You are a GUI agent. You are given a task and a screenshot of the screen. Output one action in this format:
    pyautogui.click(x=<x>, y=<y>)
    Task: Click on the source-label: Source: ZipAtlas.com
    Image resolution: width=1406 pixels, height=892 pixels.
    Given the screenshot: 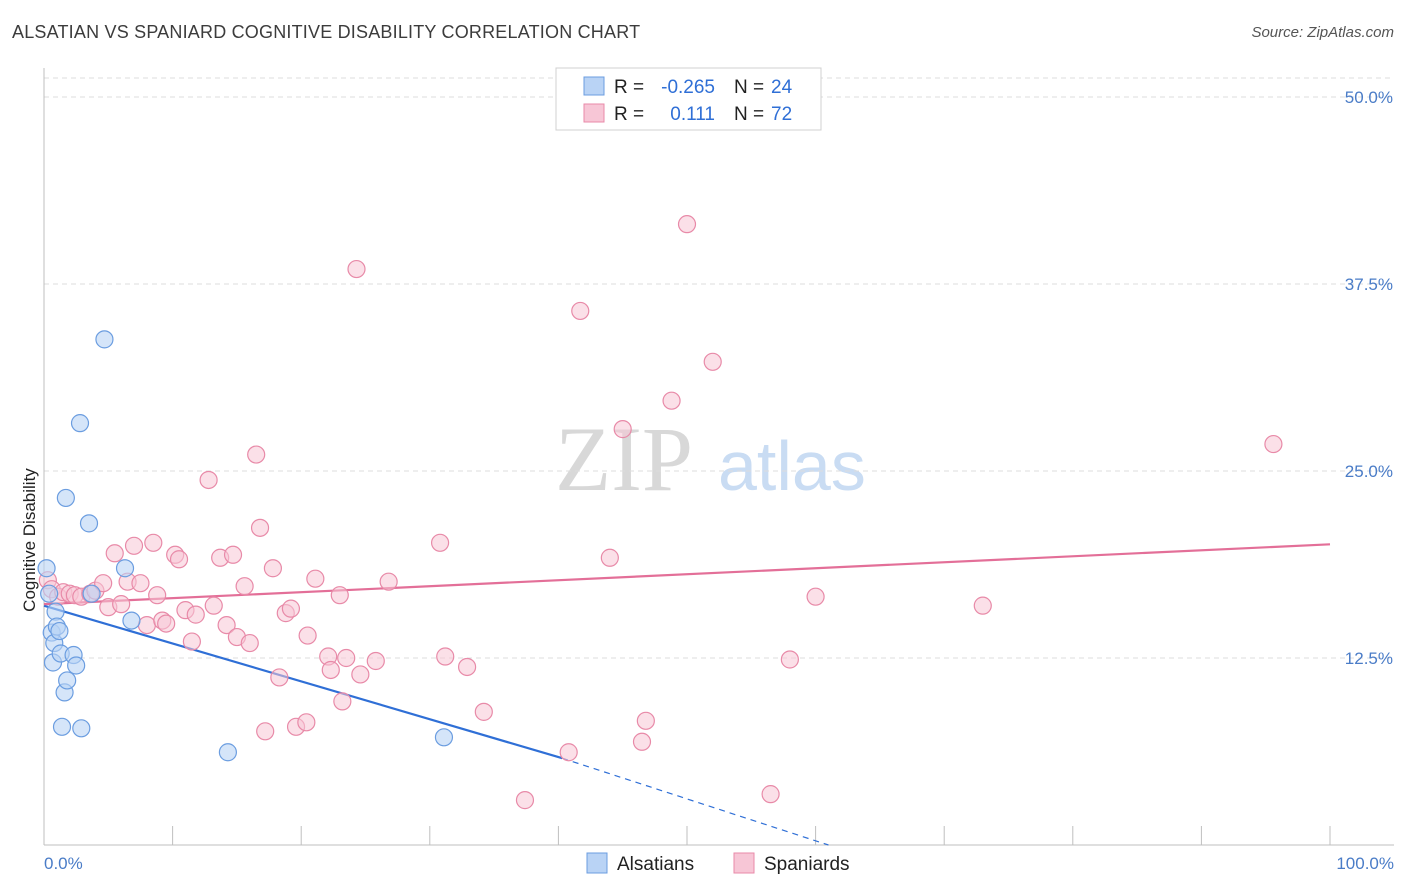 What is the action you would take?
    pyautogui.click(x=1322, y=32)
    